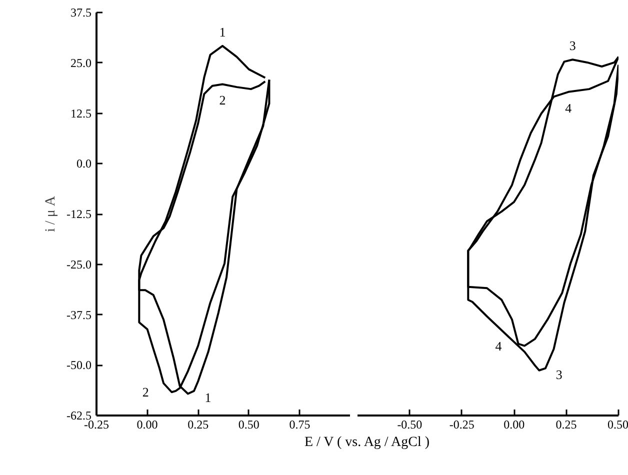 Image resolution: width=628 pixels, height=475 pixels. I want to click on y-tick-label: -25.0, so click(79, 264).